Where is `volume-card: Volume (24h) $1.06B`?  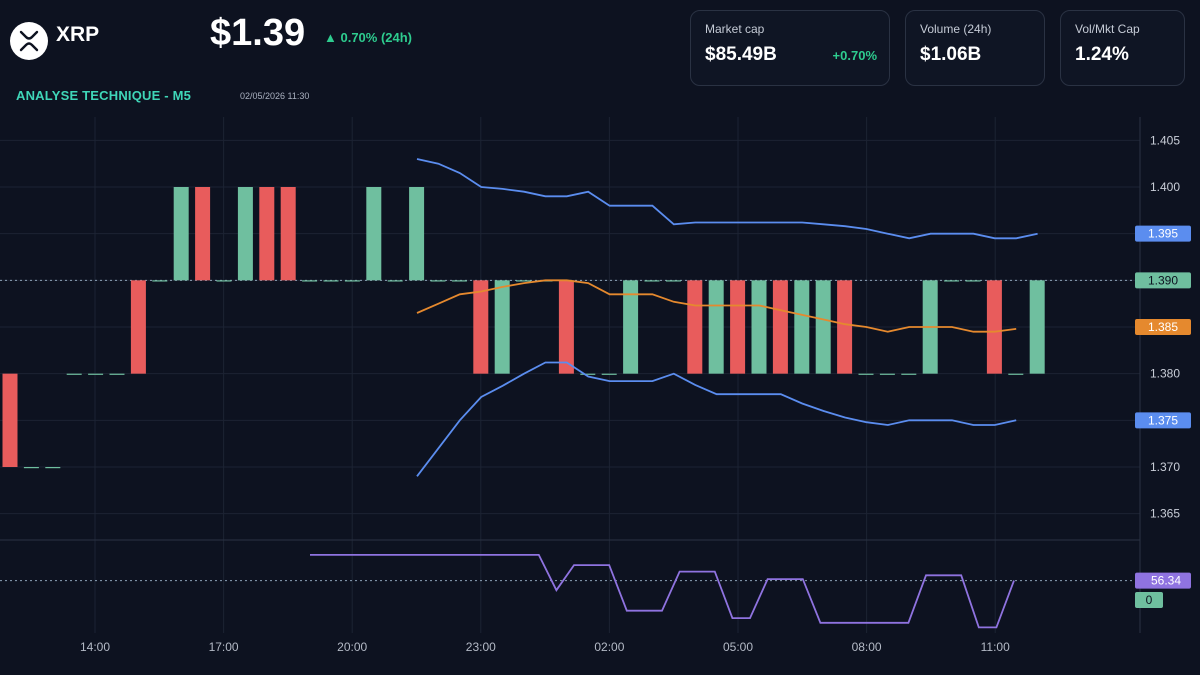
volume-card: Volume (24h) $1.06B is located at coordinates (975, 48).